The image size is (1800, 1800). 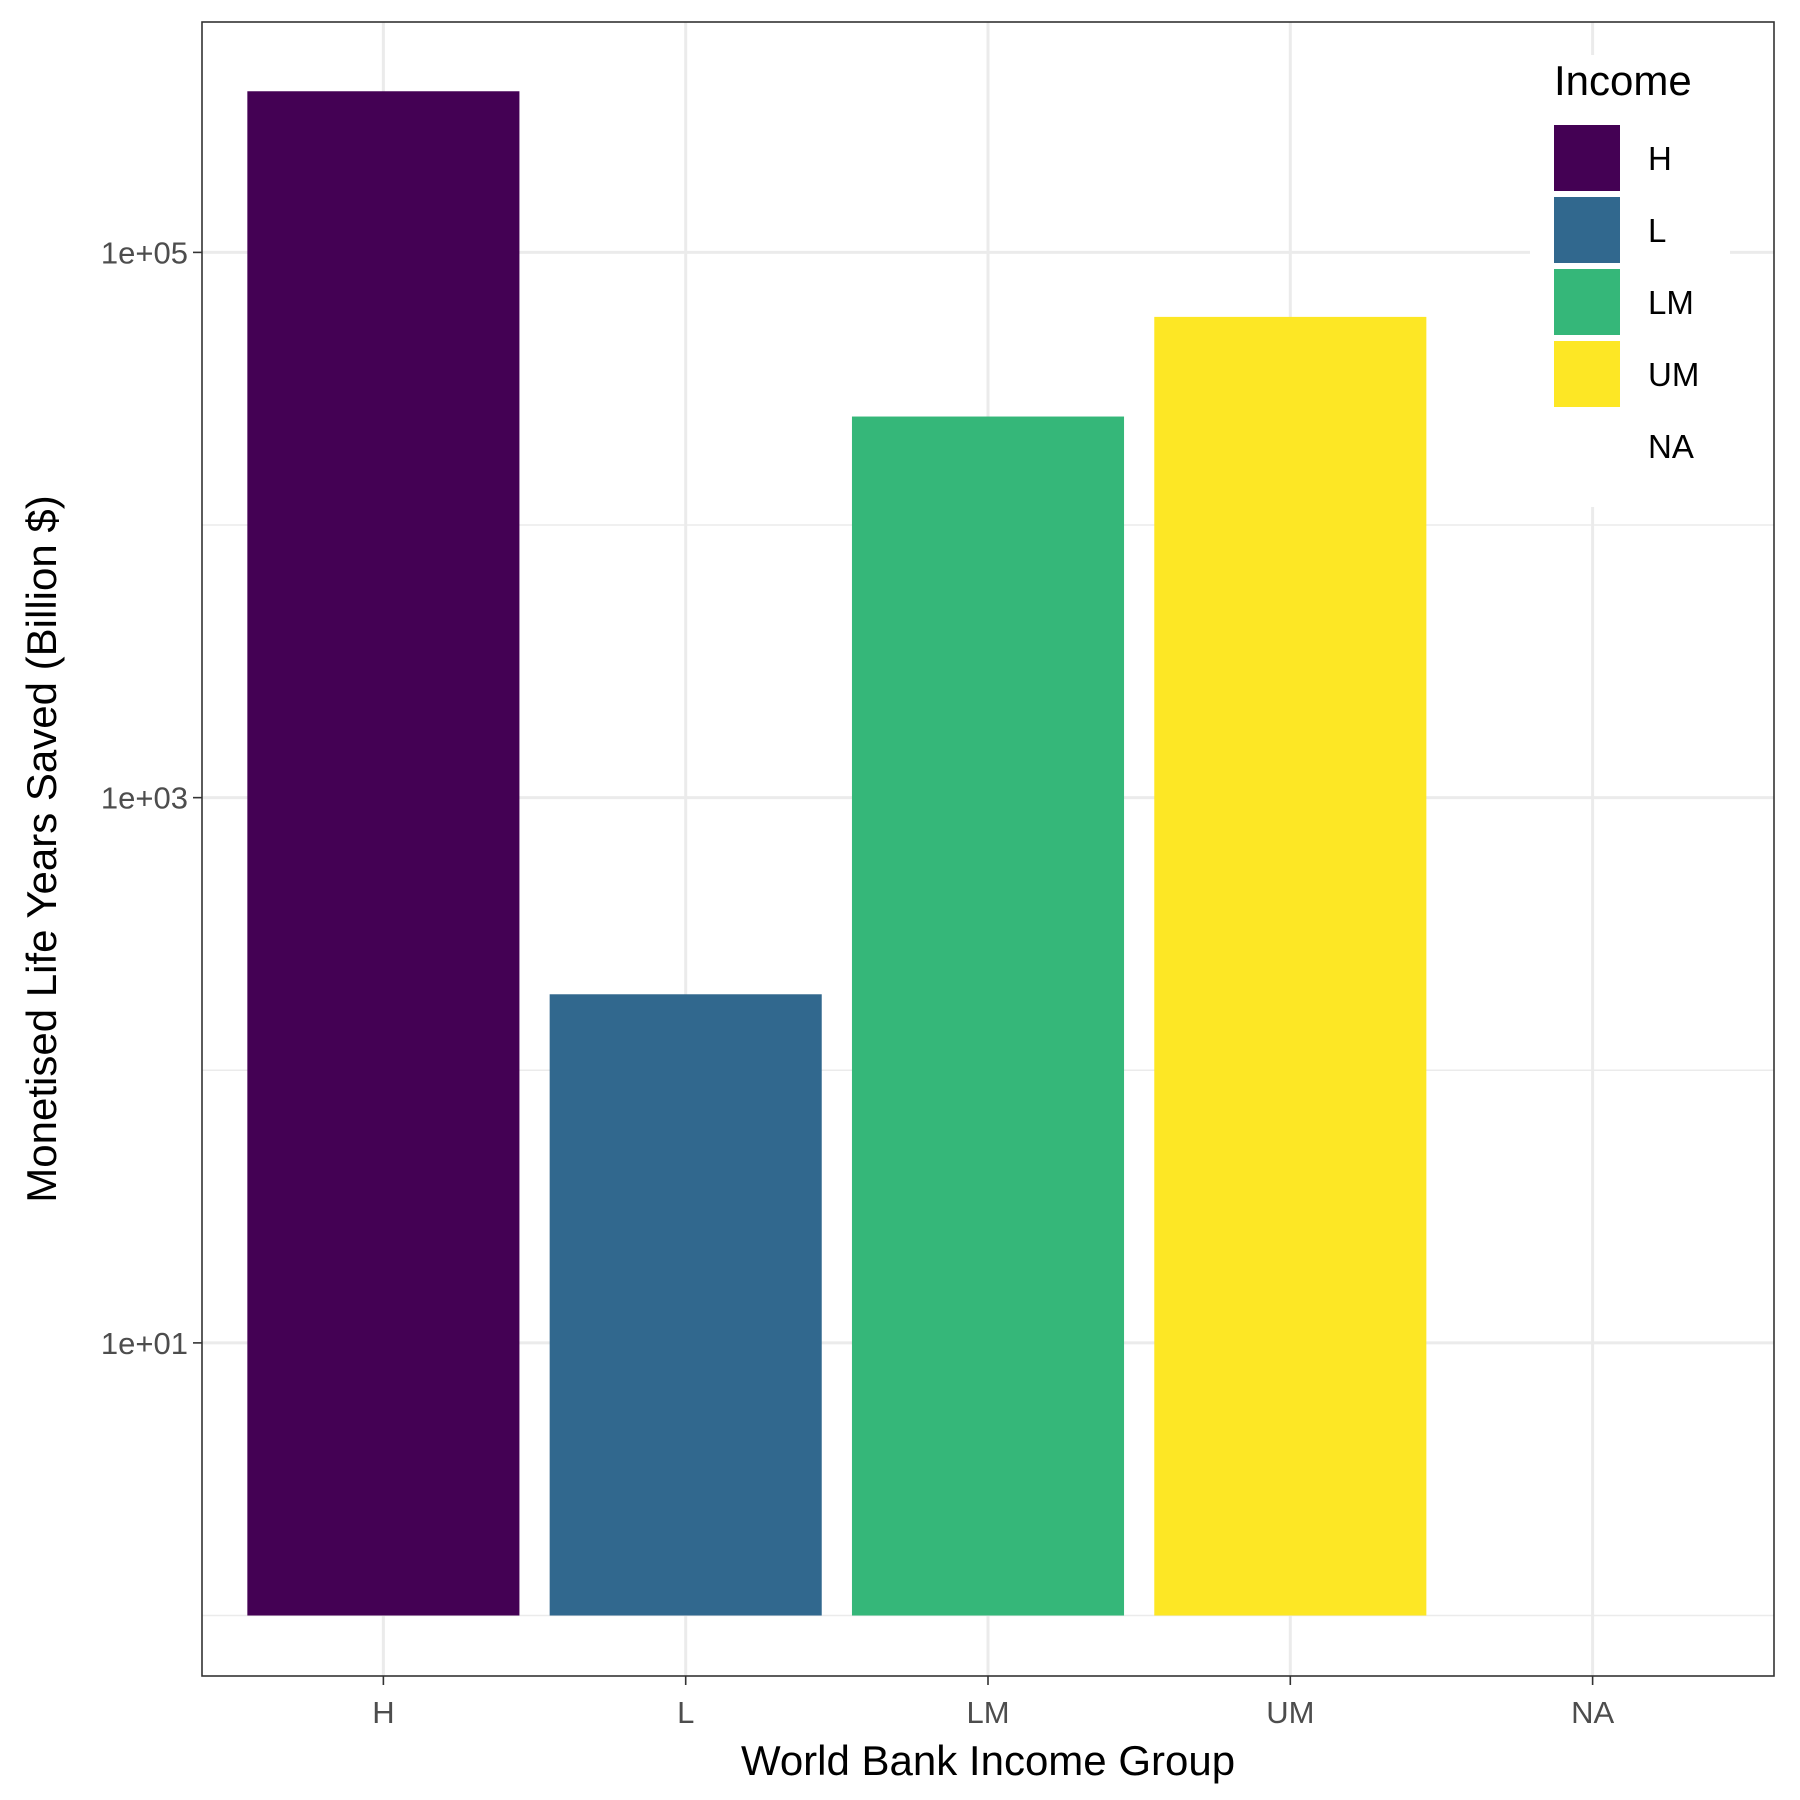 I want to click on x-axis: H L LM UM NA, so click(x=993, y=1703).